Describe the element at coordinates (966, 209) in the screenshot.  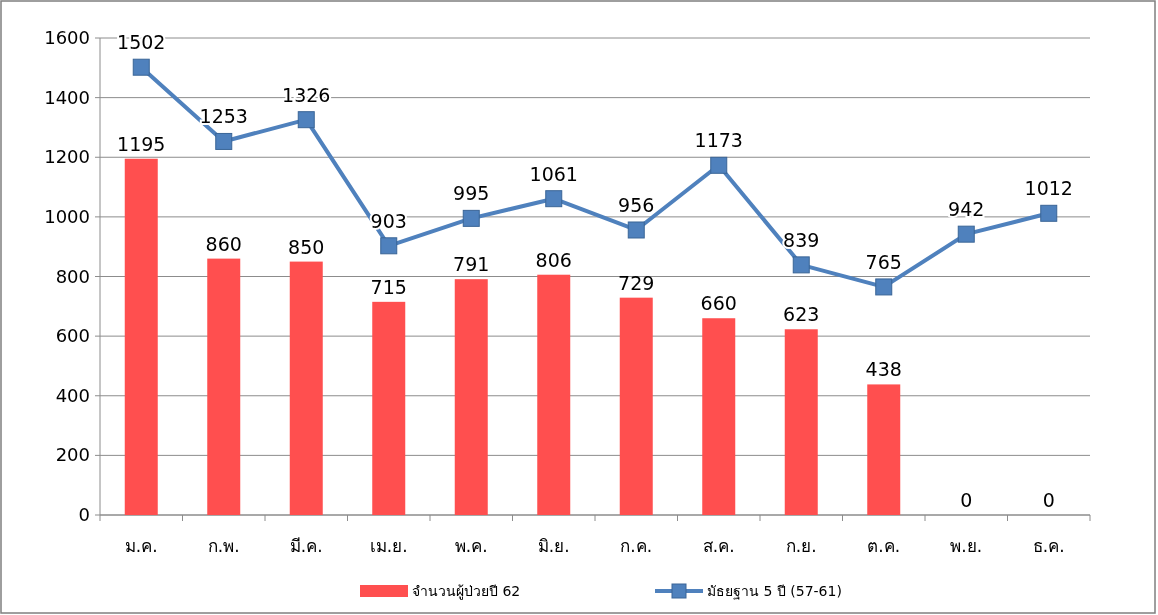
I see `data-label: 942` at that location.